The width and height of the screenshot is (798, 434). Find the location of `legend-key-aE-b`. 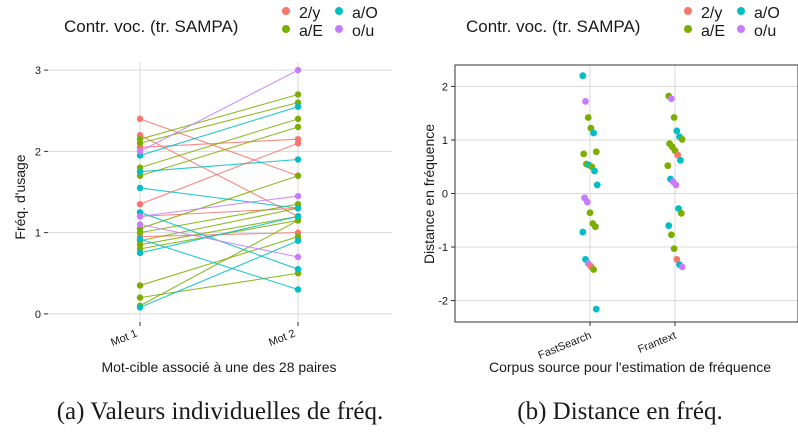

legend-key-aE-b is located at coordinates (688, 29).